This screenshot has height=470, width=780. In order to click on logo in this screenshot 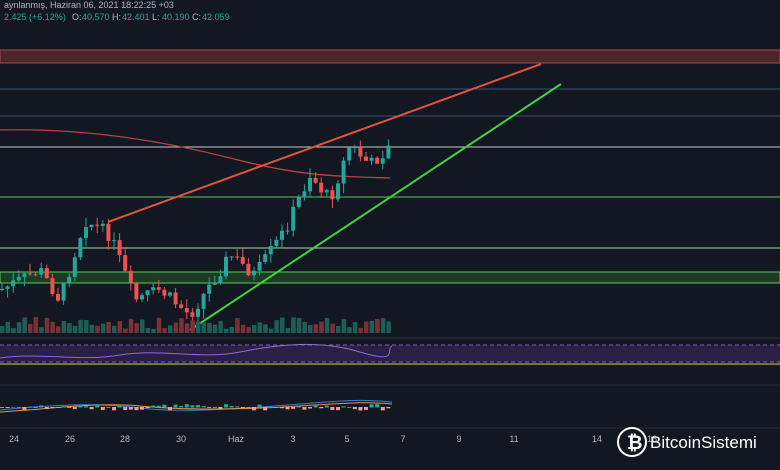, I will do `click(632, 442)`.